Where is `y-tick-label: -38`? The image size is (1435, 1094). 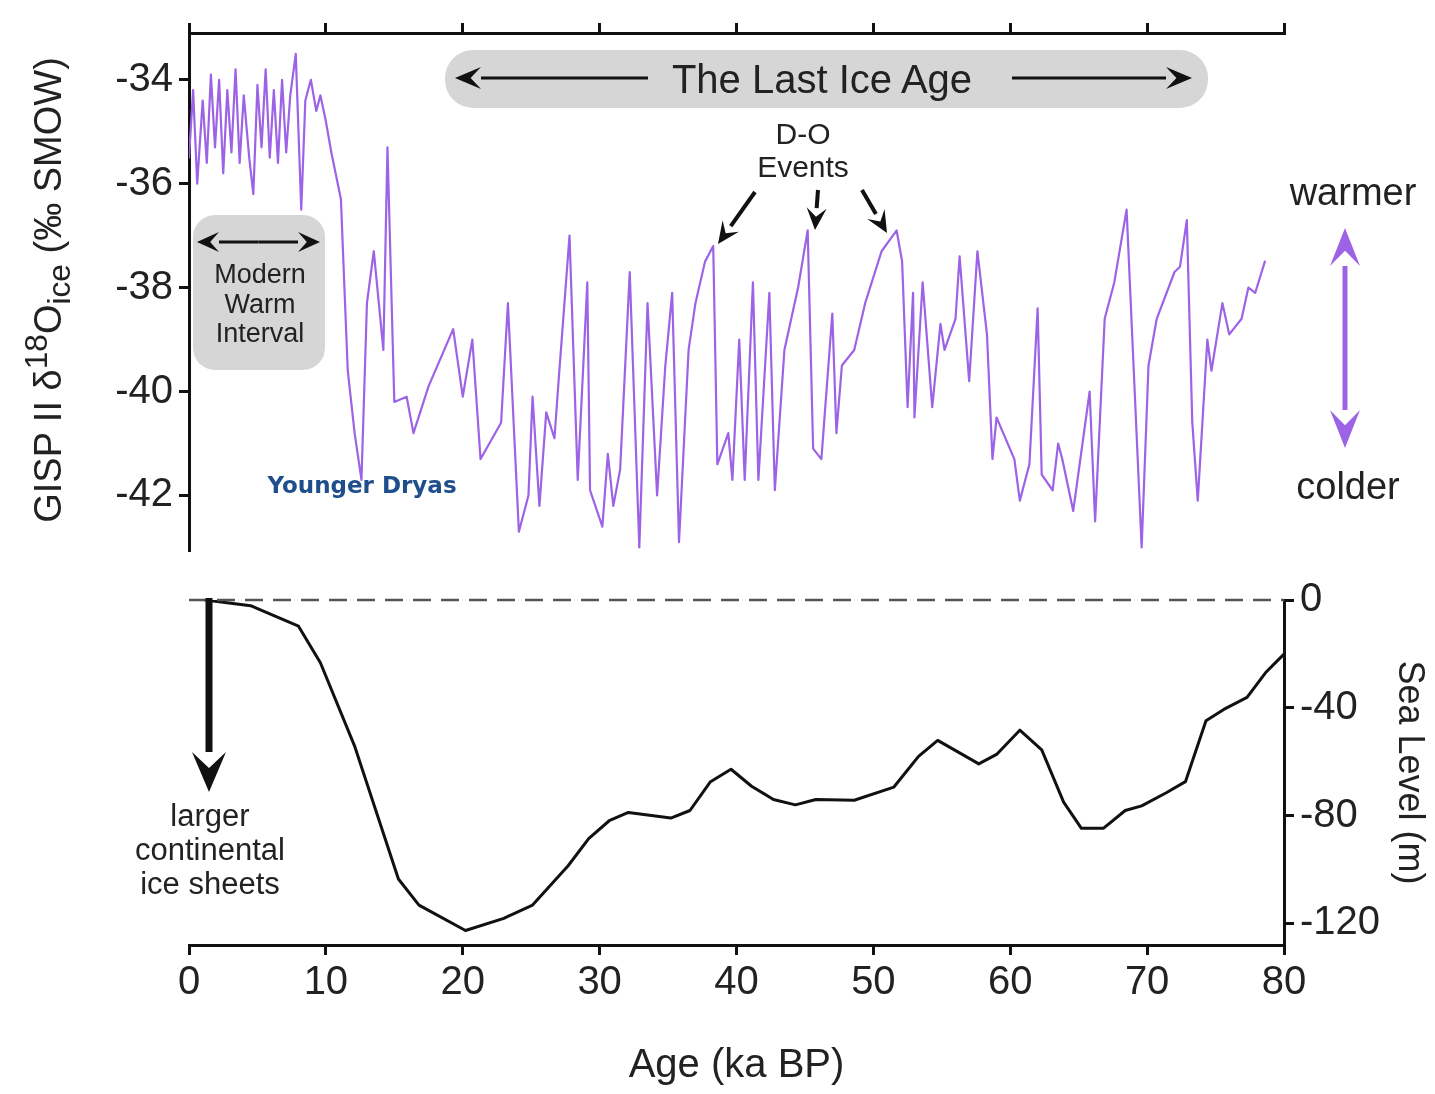
y-tick-label: -38 is located at coordinates (144, 284).